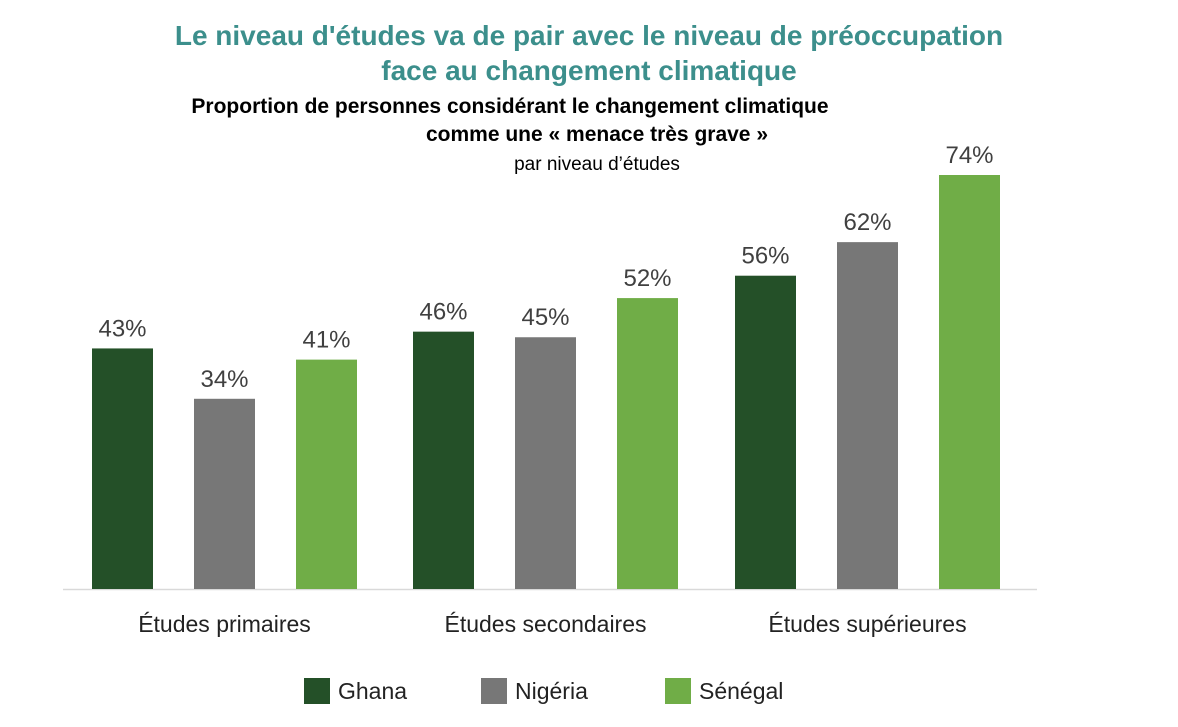 The width and height of the screenshot is (1178, 727). Describe the element at coordinates (867, 624) in the screenshot. I see `x-tick-label: Études supérieures` at that location.